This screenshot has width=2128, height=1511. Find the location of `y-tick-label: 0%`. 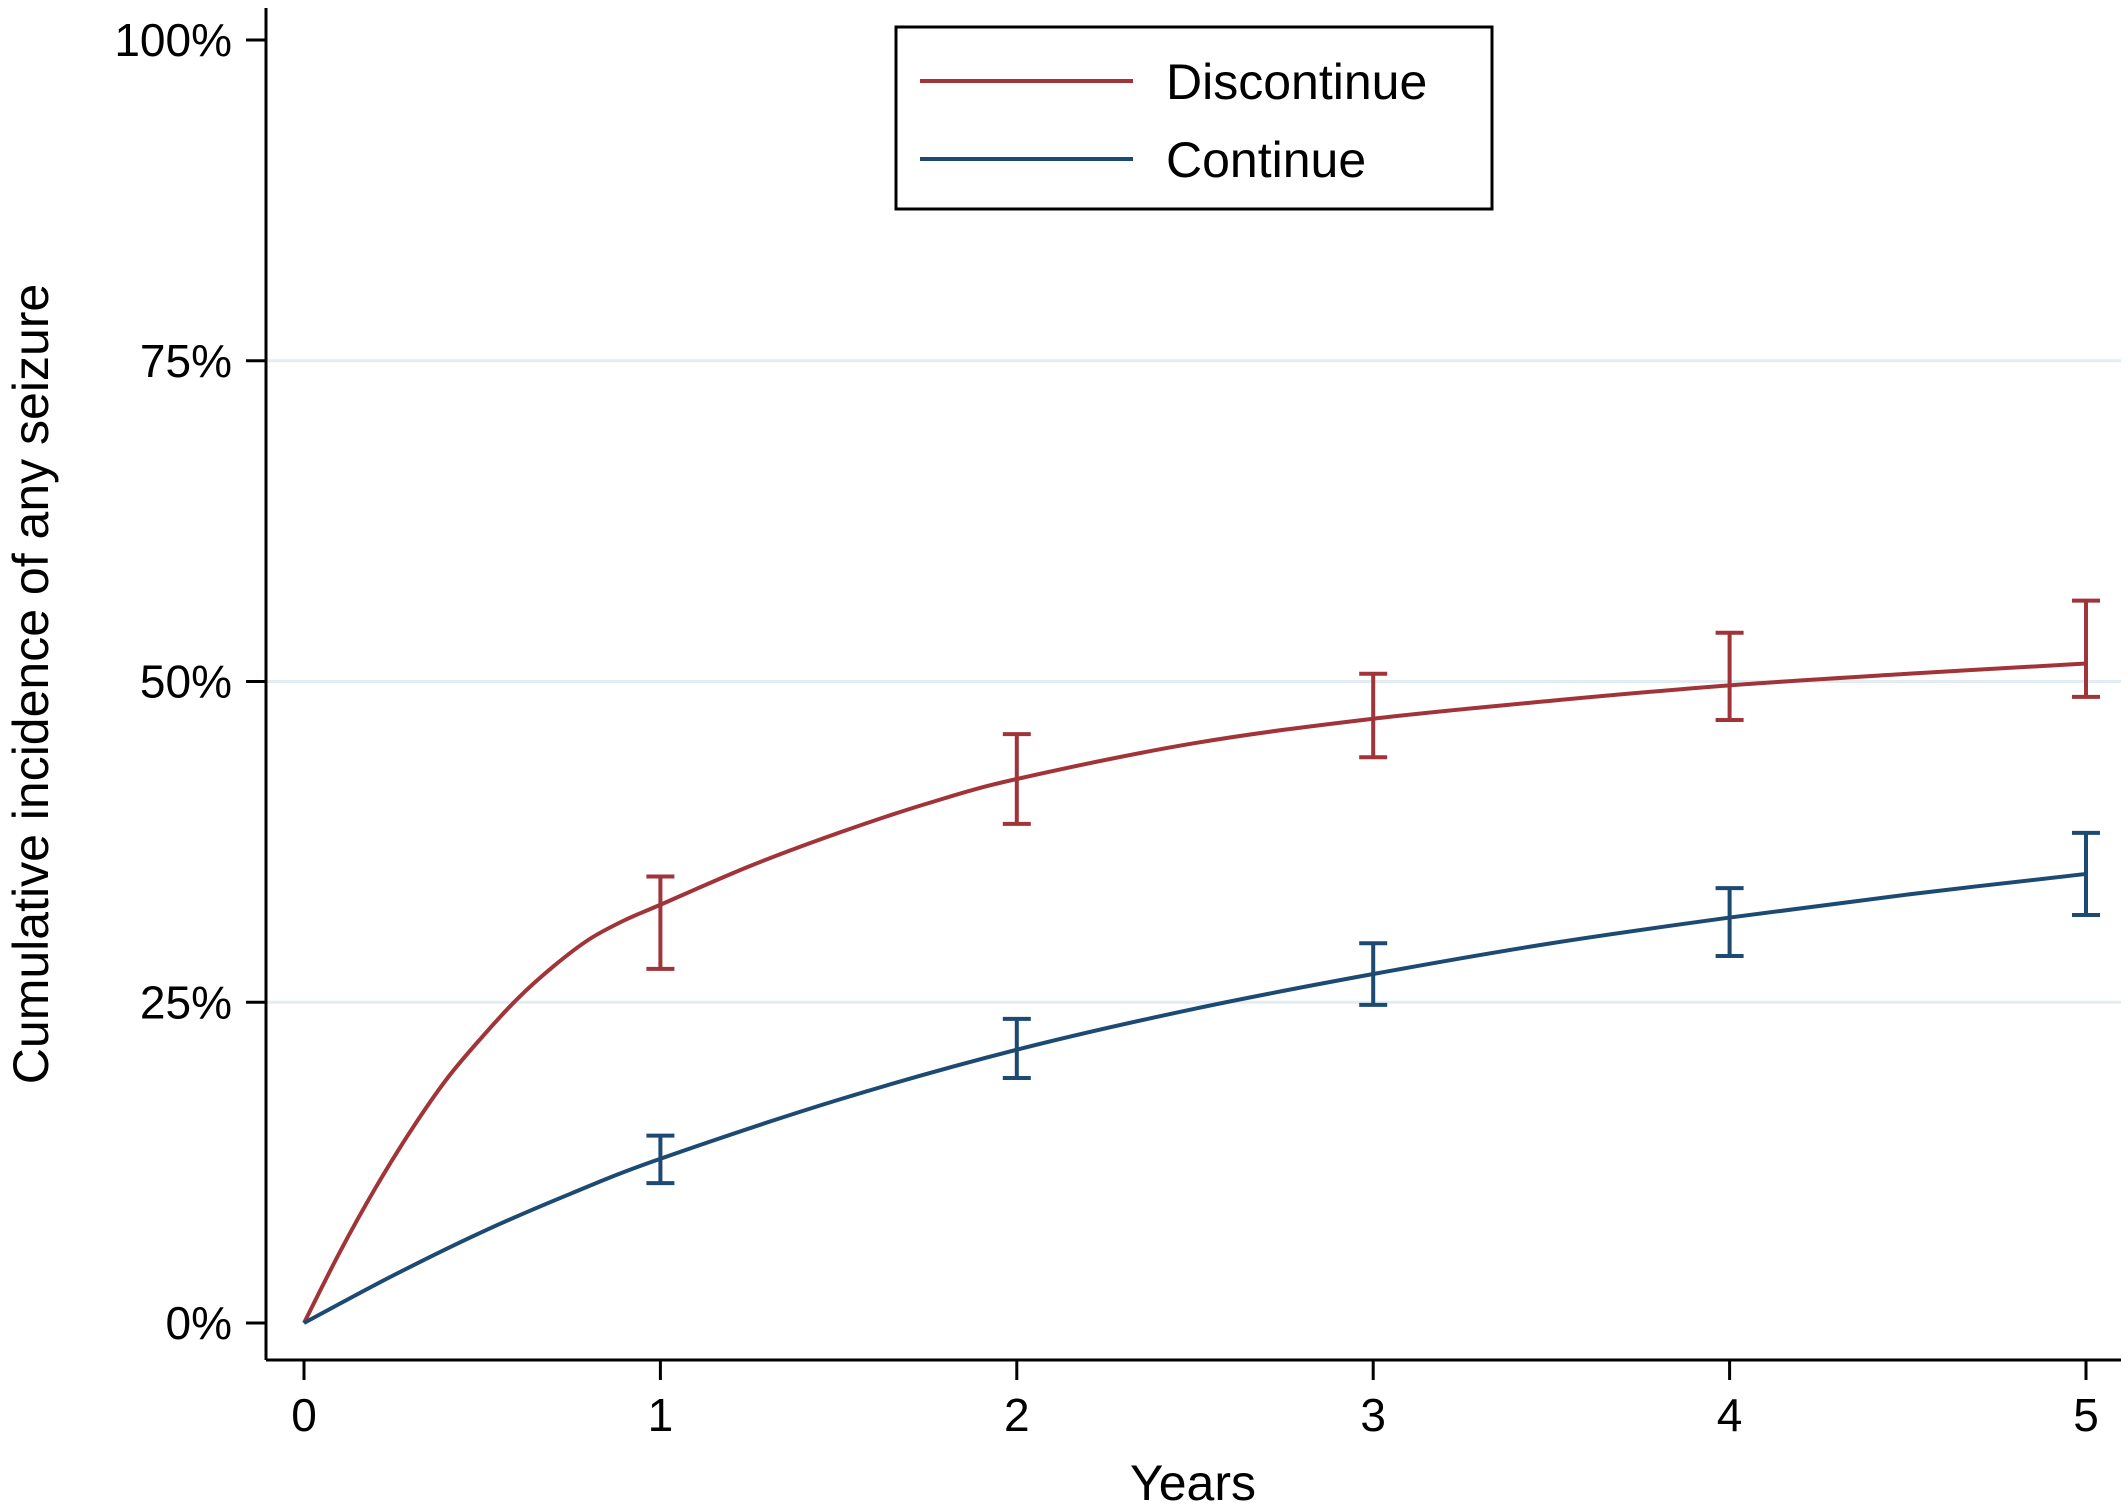

y-tick-label: 0% is located at coordinates (199, 1323).